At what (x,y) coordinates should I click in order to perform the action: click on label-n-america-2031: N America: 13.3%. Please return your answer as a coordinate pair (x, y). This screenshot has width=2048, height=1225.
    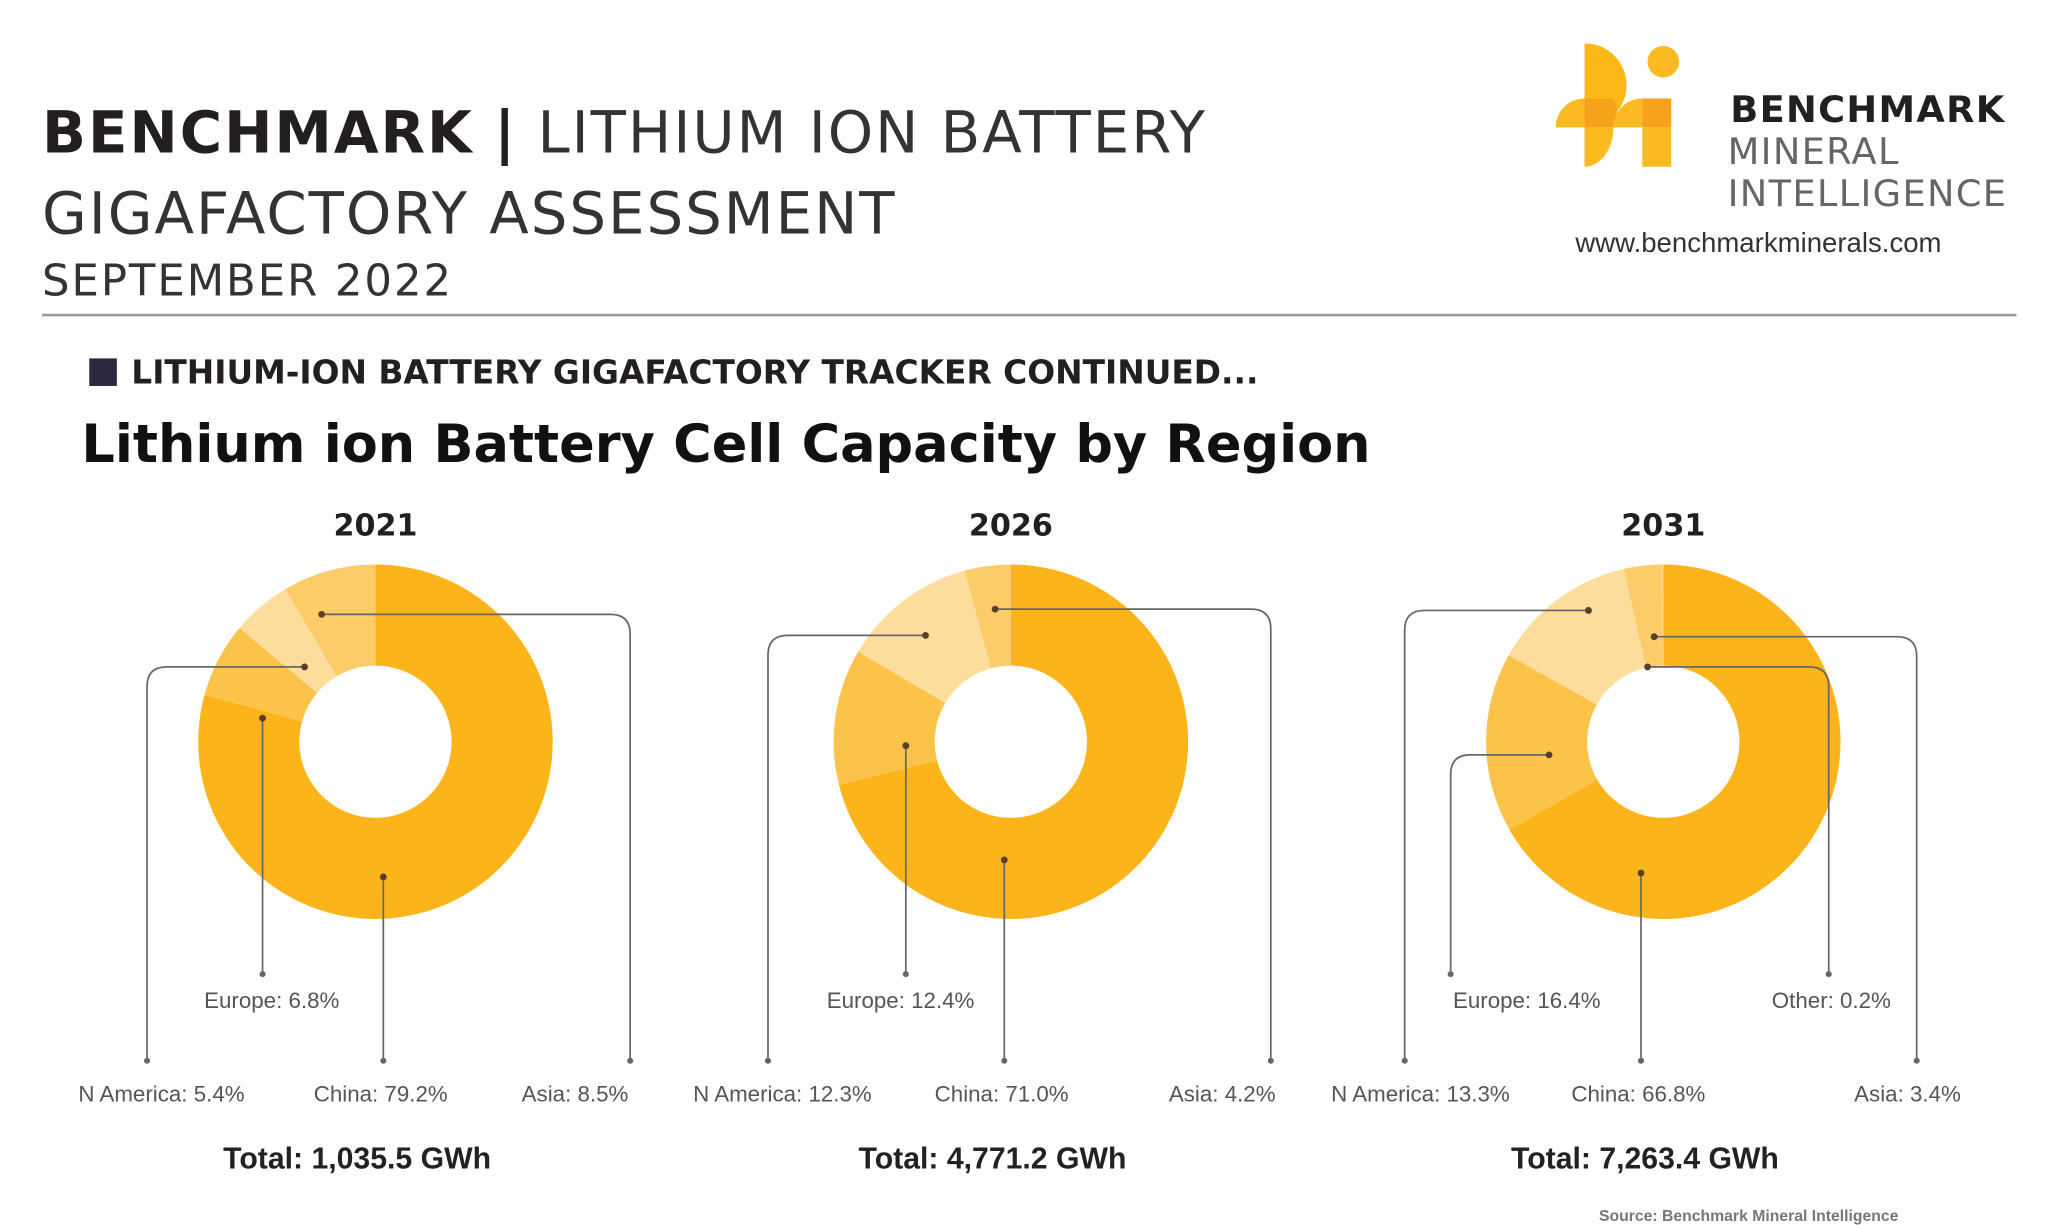
    Looking at the image, I should click on (1420, 1094).